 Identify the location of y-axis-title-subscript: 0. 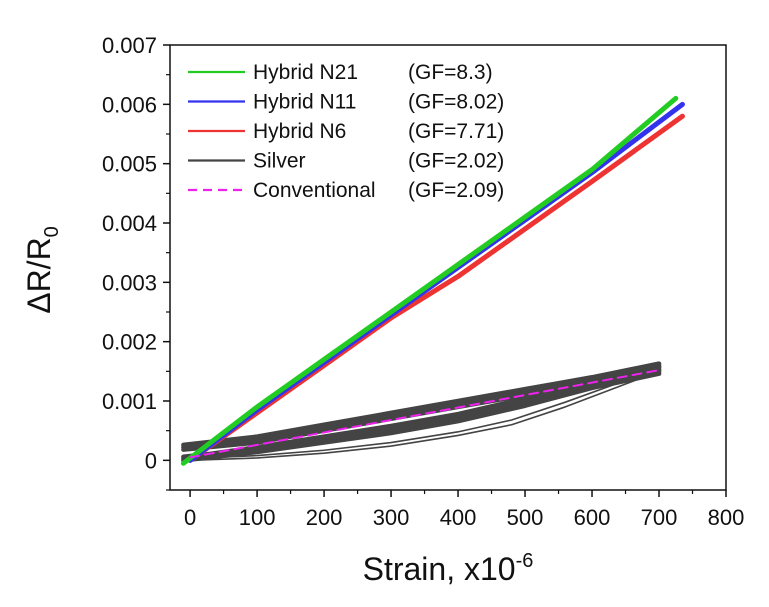
(52, 231).